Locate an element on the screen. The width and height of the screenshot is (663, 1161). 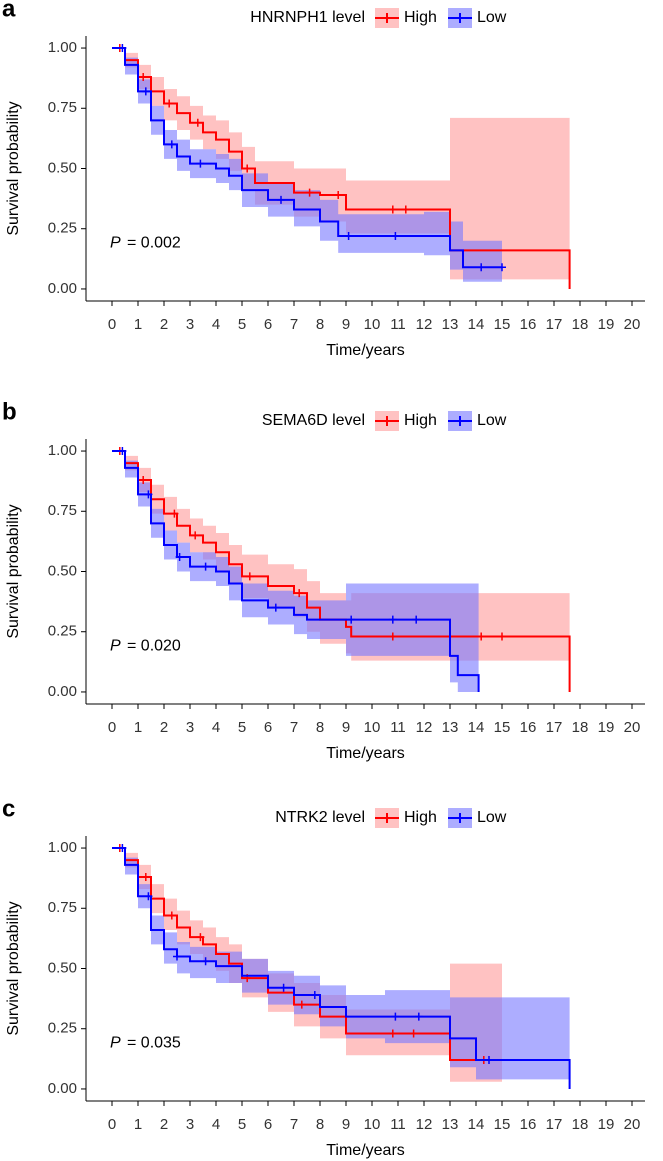
p-value: = 0.002 is located at coordinates (154, 242).